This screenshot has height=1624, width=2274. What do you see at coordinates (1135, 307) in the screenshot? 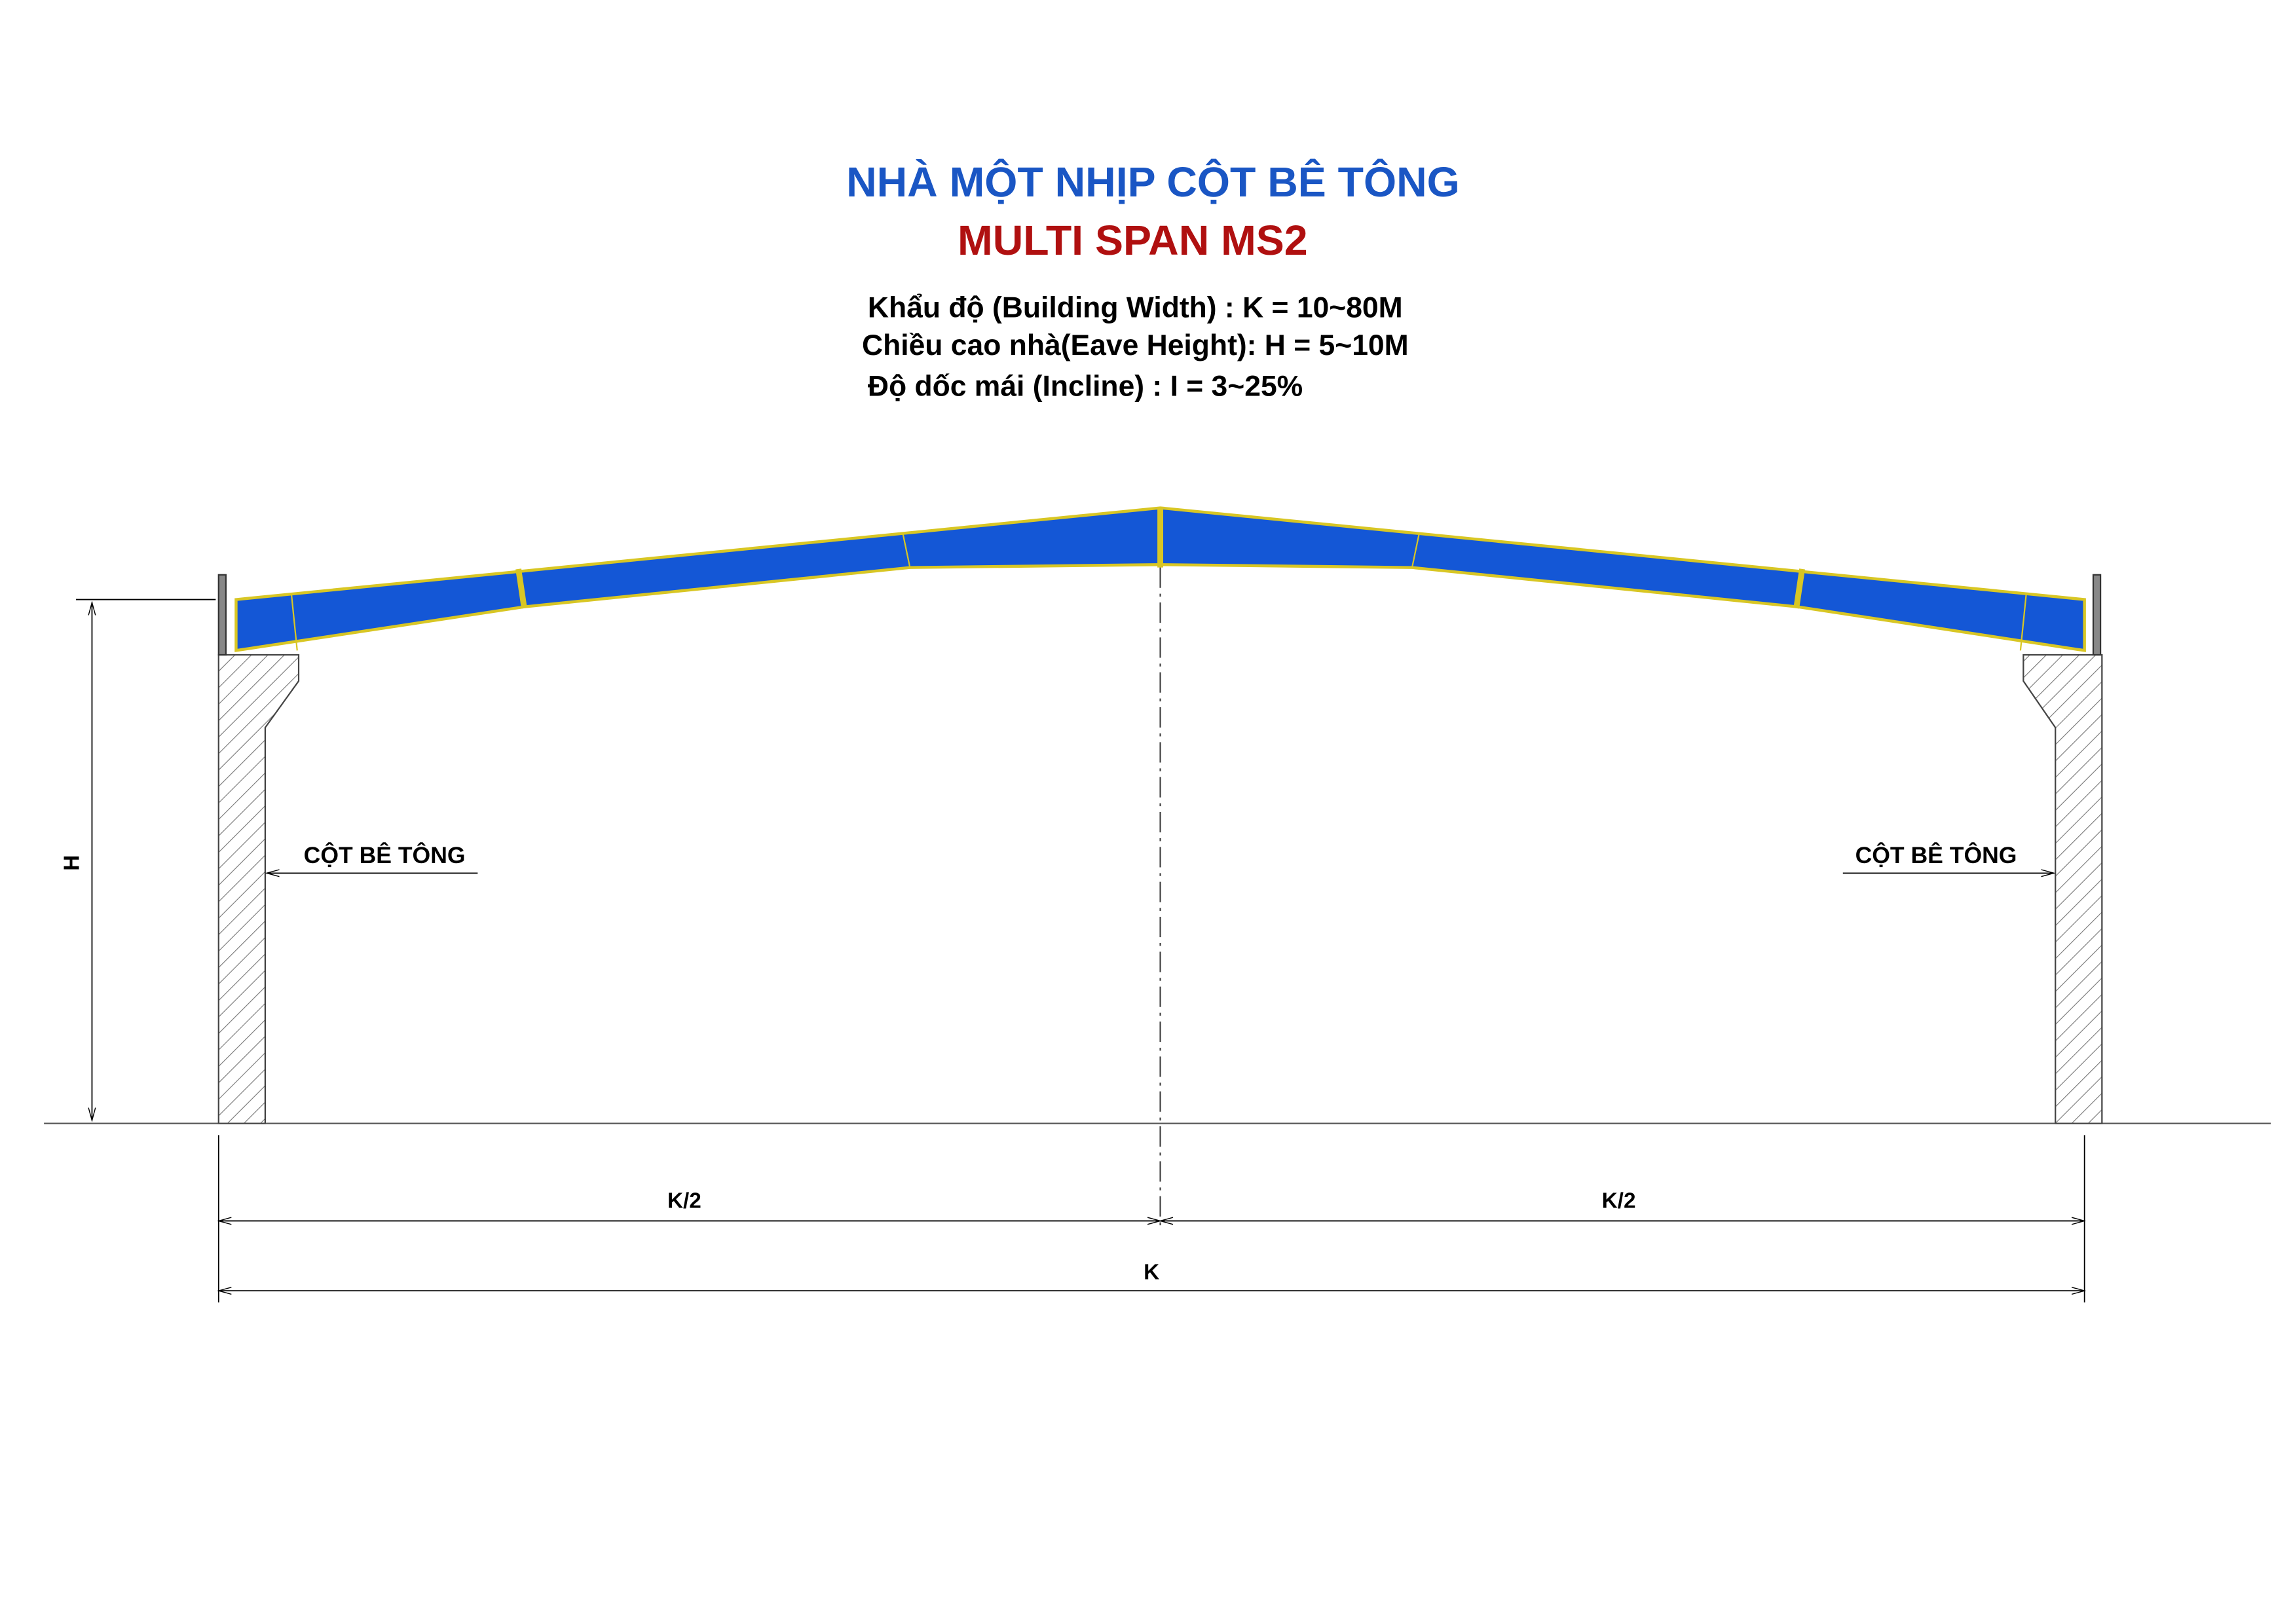
I see `spec: Khẩu độ (Building Width) : K = 10~80M` at bounding box center [1135, 307].